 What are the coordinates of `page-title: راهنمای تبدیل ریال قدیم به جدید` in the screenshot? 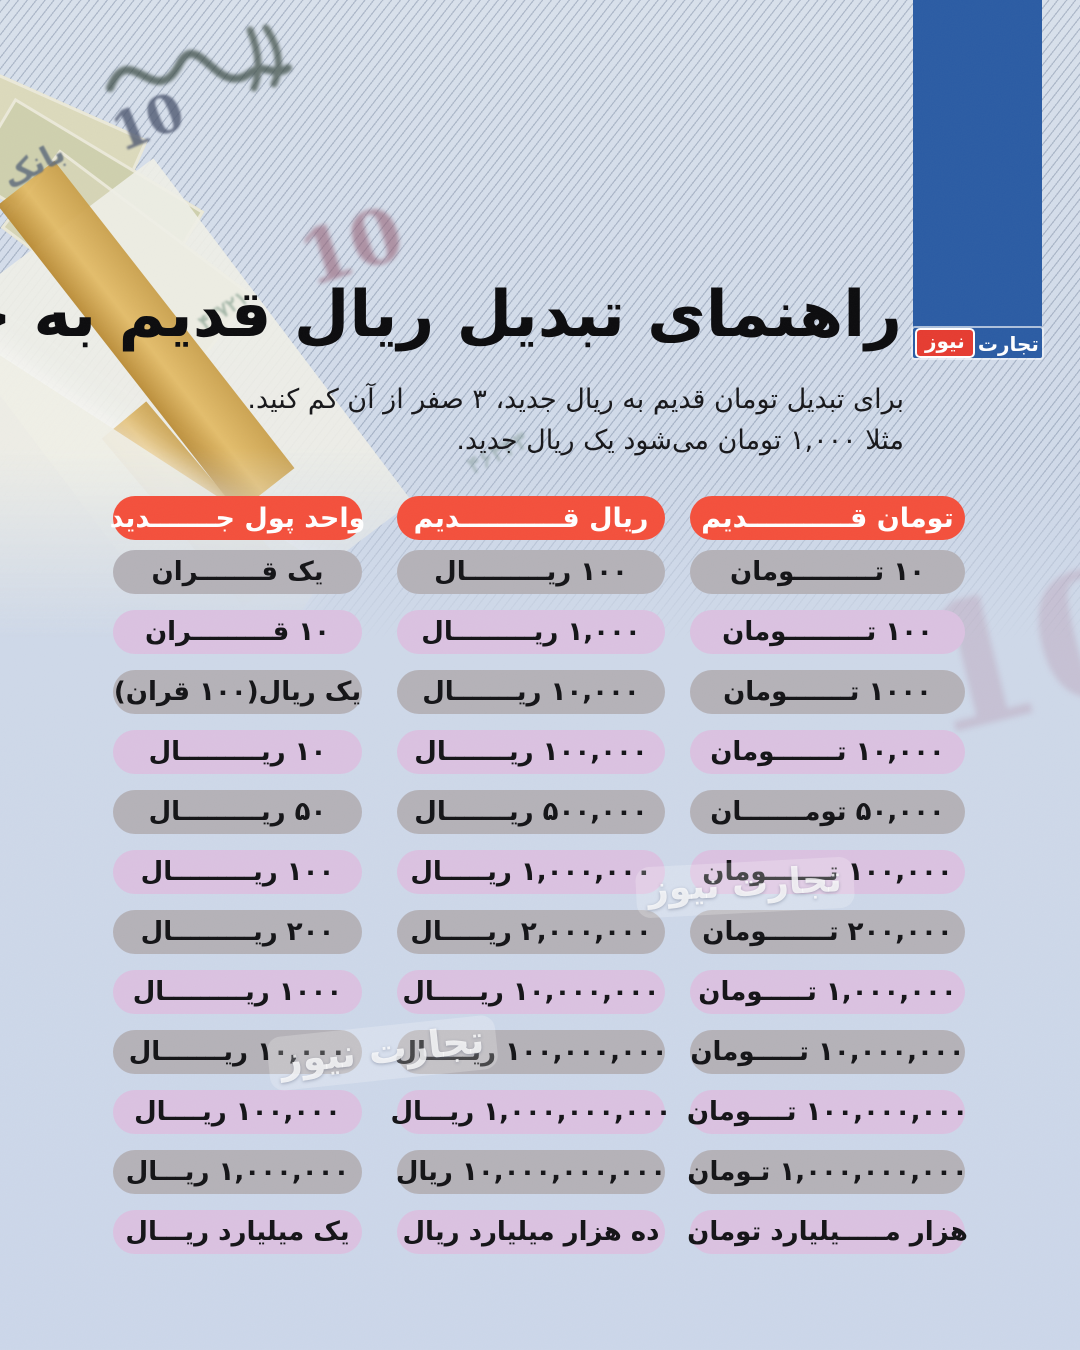 It's located at (451, 314).